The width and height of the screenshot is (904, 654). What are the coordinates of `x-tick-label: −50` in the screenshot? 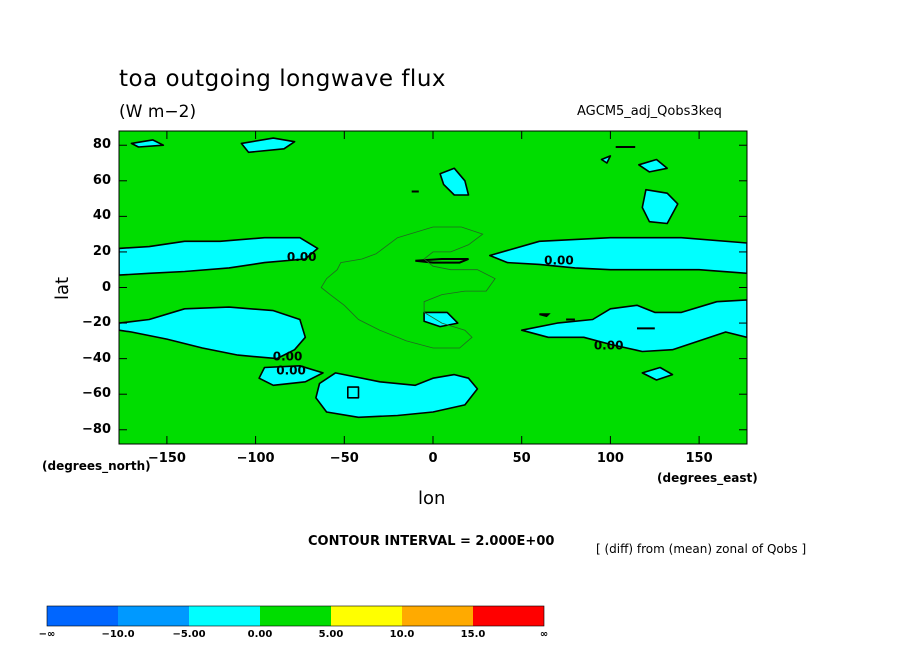 It's located at (344, 458).